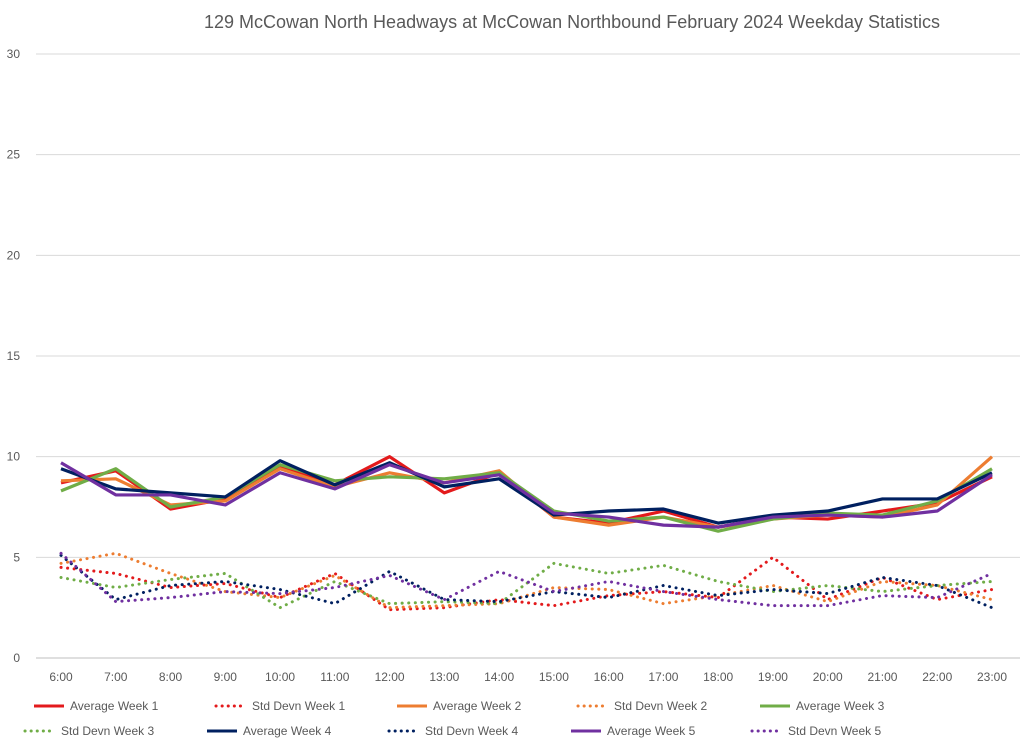  I want to click on x-tick-label: 21:00, so click(882, 677).